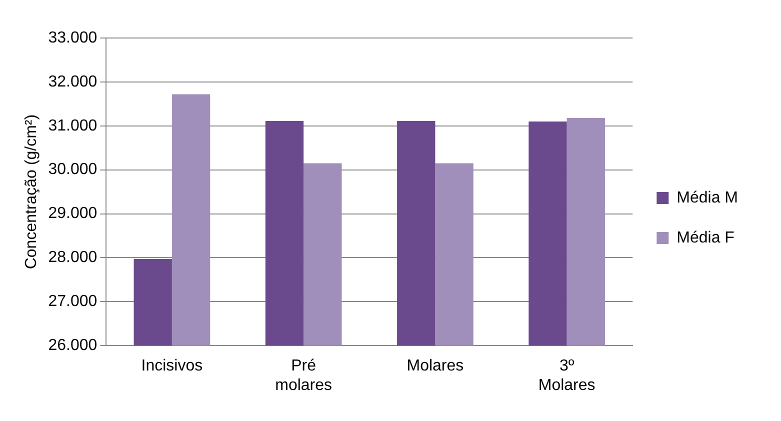 This screenshot has height=421, width=781. What do you see at coordinates (73, 37) in the screenshot?
I see `y-tick-label: 33.000` at bounding box center [73, 37].